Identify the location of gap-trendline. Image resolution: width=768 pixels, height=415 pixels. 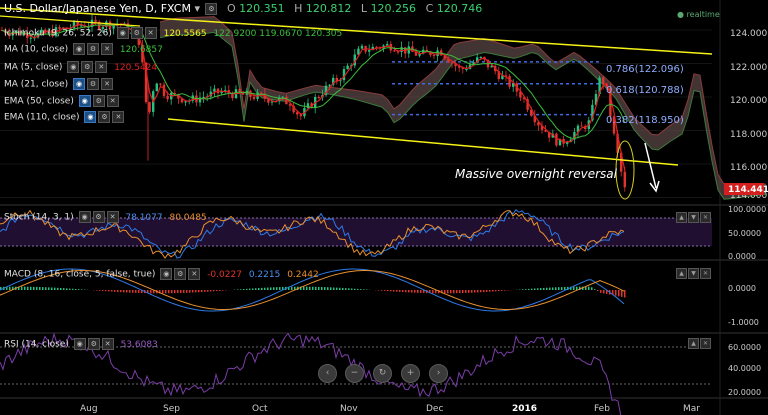
(70, 21).